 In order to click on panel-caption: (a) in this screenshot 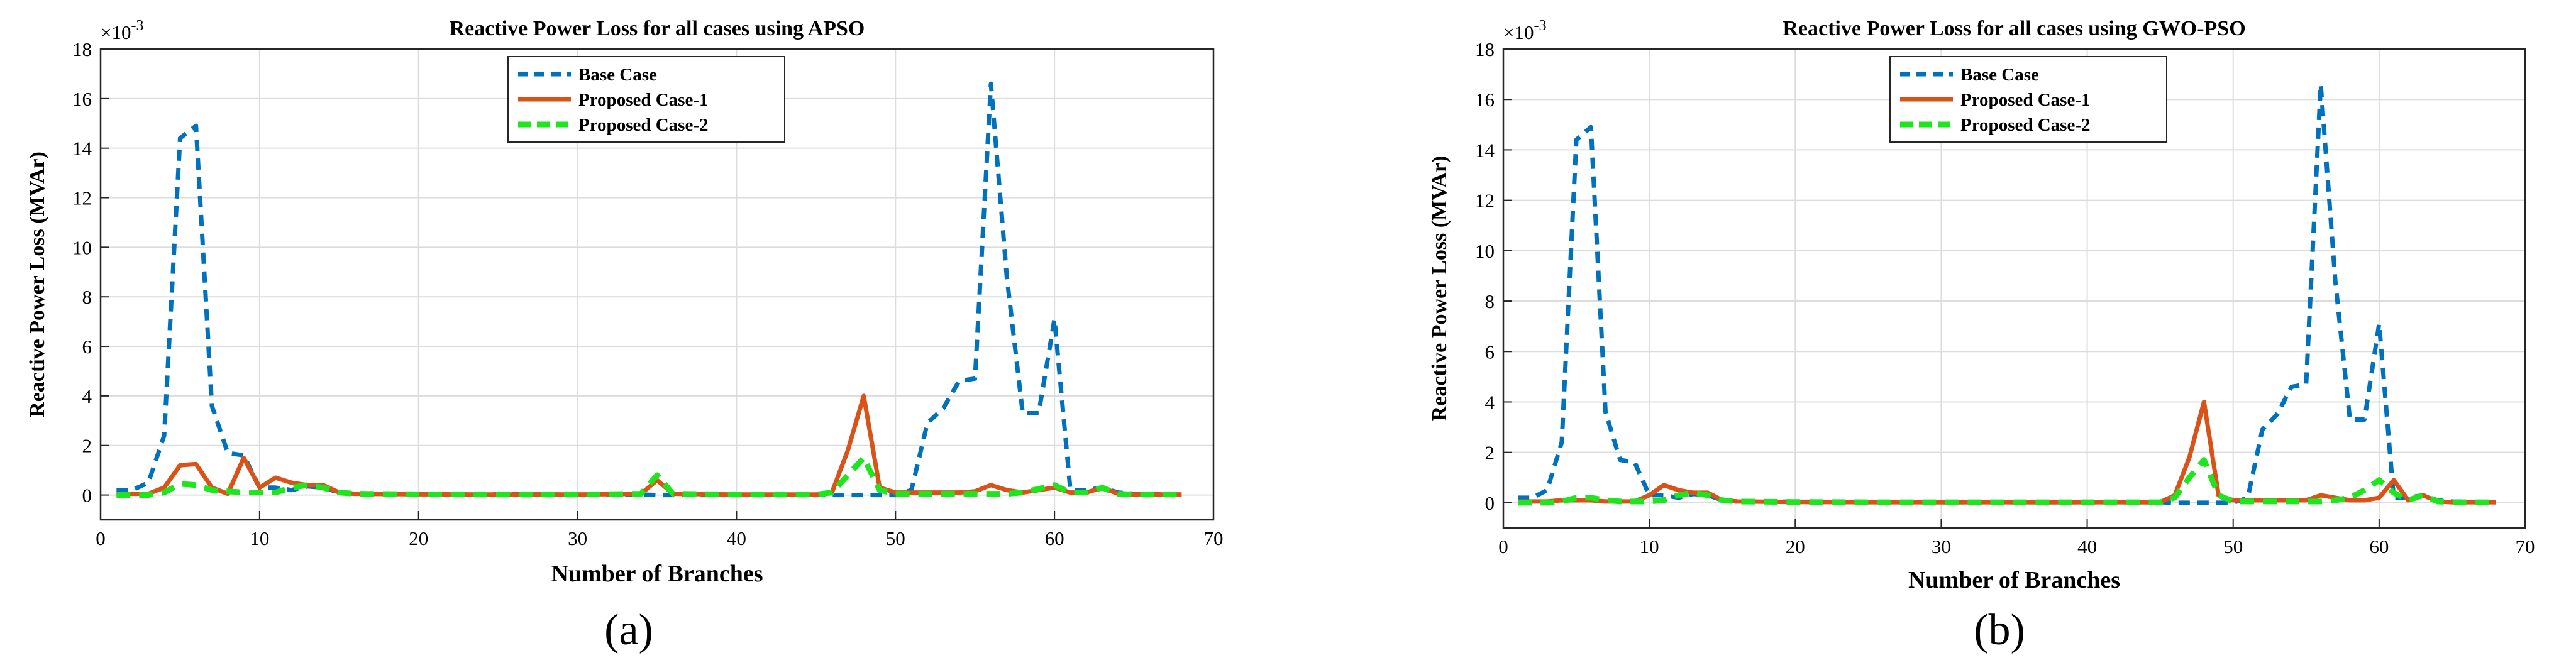, I will do `click(628, 630)`.